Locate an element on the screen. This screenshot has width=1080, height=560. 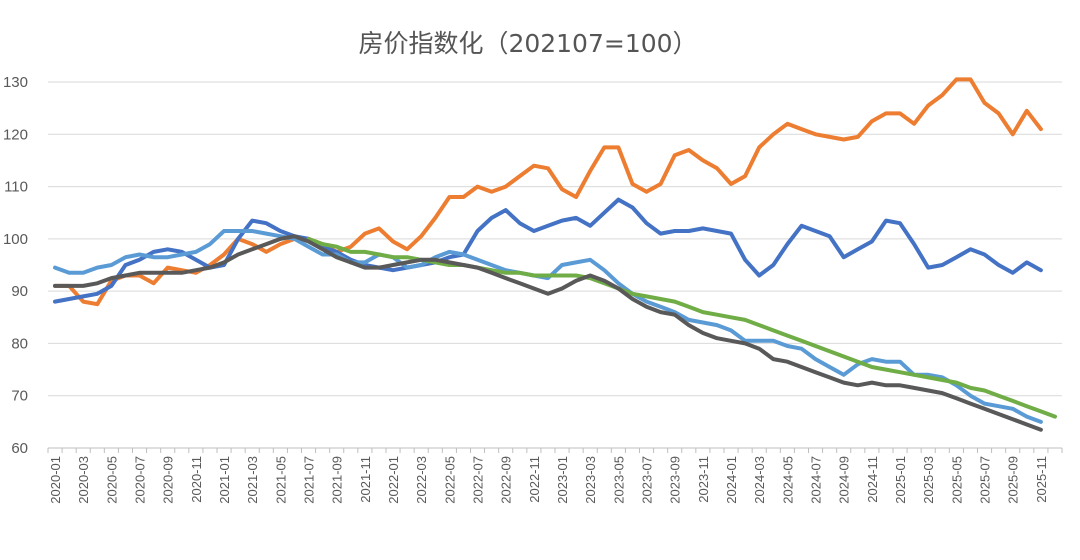
x-tick-label: 2020-03 is located at coordinates (83, 480).